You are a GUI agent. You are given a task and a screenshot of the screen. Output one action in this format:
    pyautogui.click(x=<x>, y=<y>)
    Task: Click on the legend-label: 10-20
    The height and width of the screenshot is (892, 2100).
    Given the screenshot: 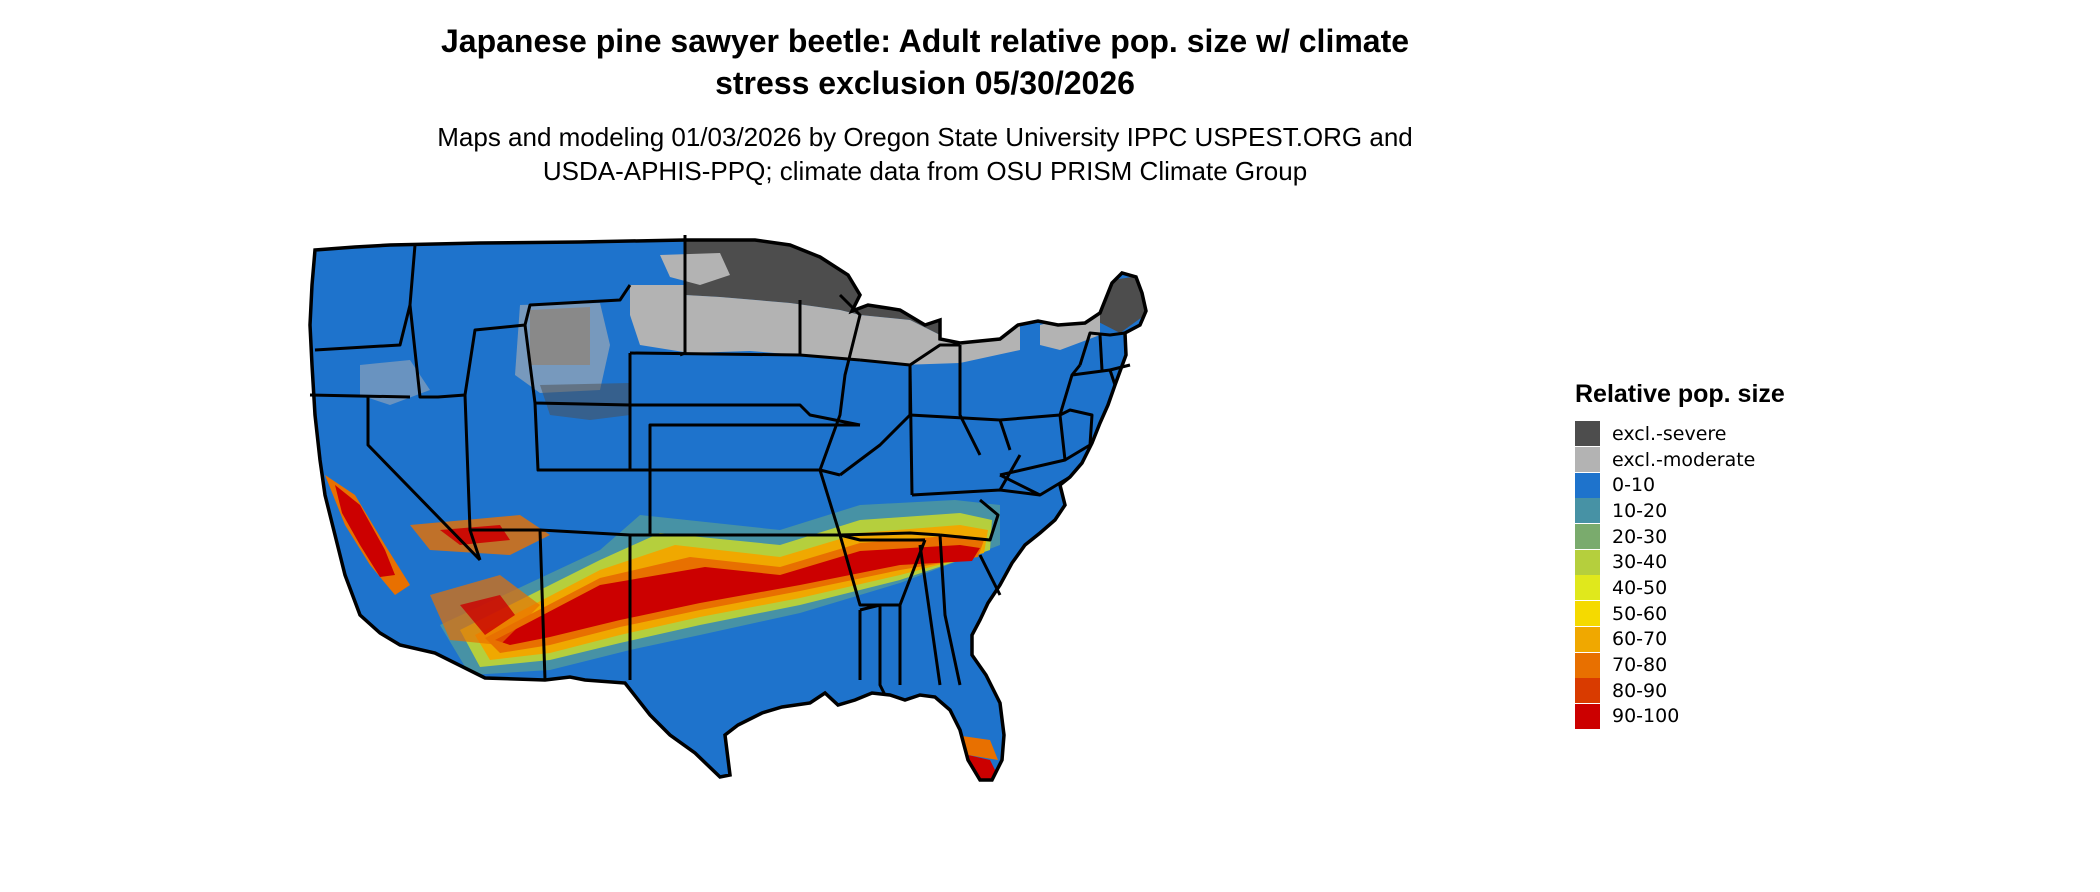 What is the action you would take?
    pyautogui.click(x=1640, y=510)
    